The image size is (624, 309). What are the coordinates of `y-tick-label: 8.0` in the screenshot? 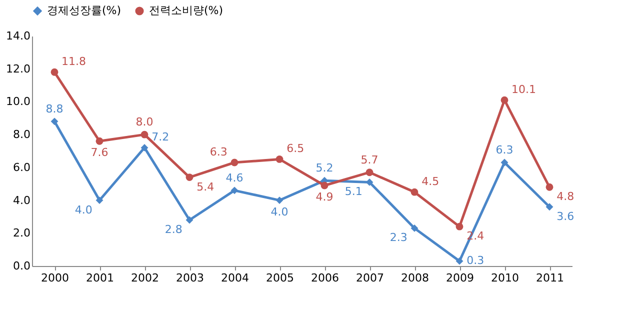 It's located at (21, 135).